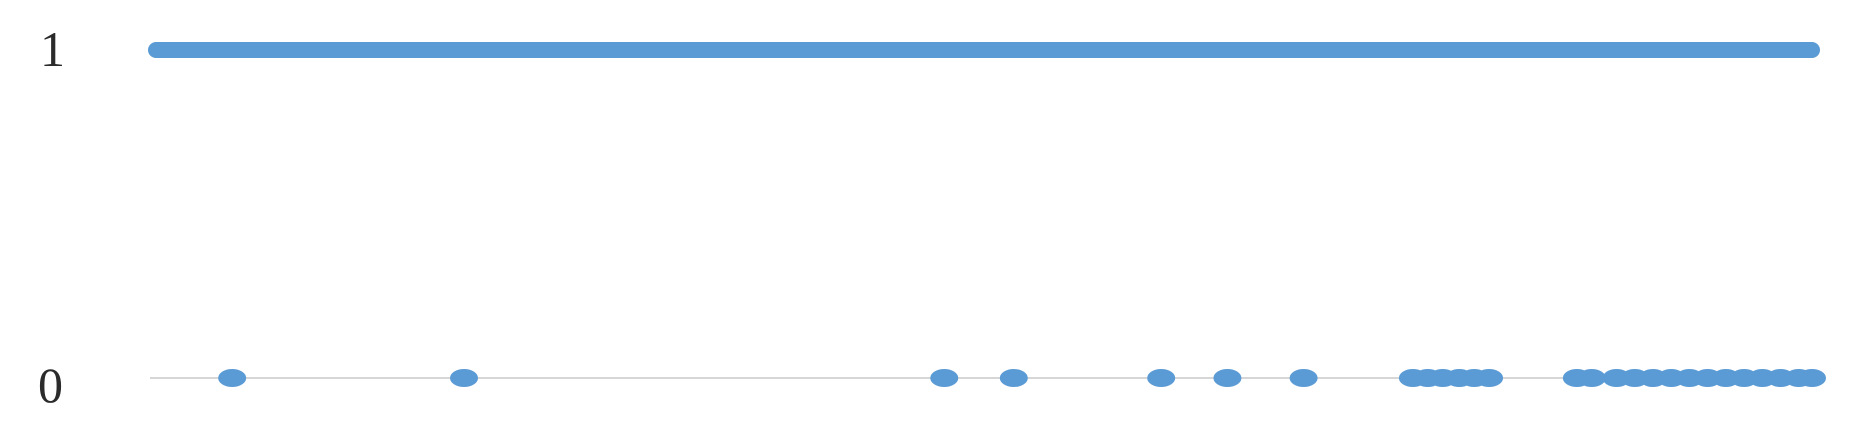  I want to click on y-tick-label-1: 1, so click(52, 49).